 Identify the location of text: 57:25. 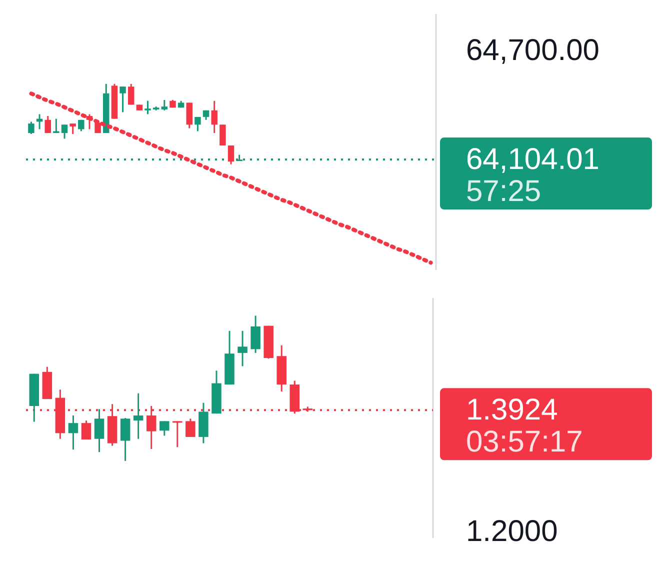
(504, 191).